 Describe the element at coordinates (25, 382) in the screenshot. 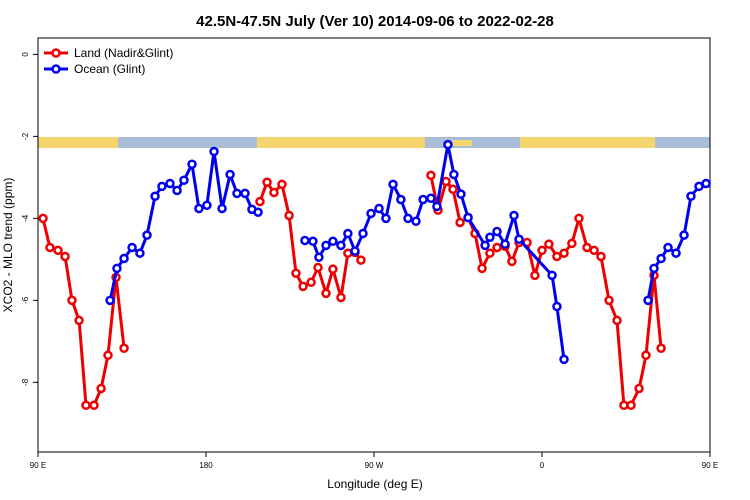

I see `y-tick-label: -8` at that location.